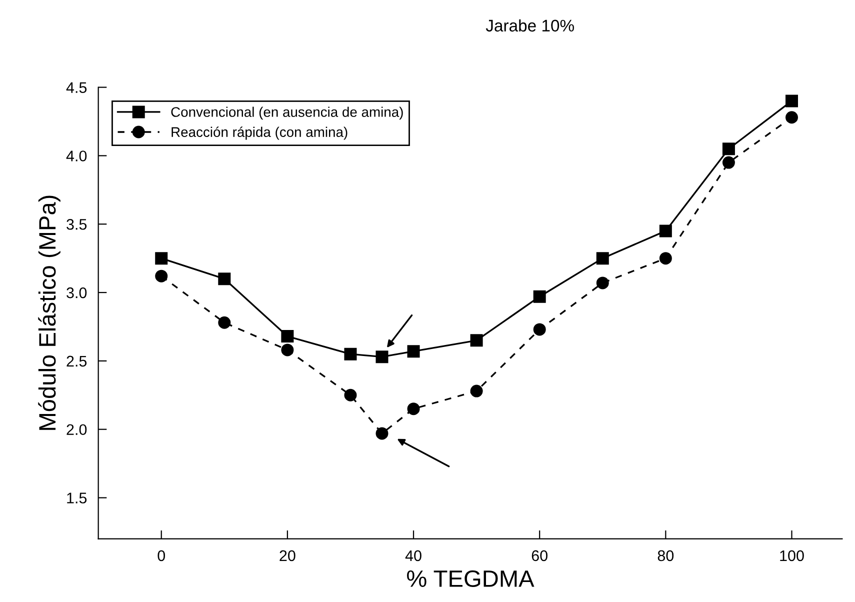 This screenshot has height=602, width=855. I want to click on x-tick-label: 0, so click(162, 556).